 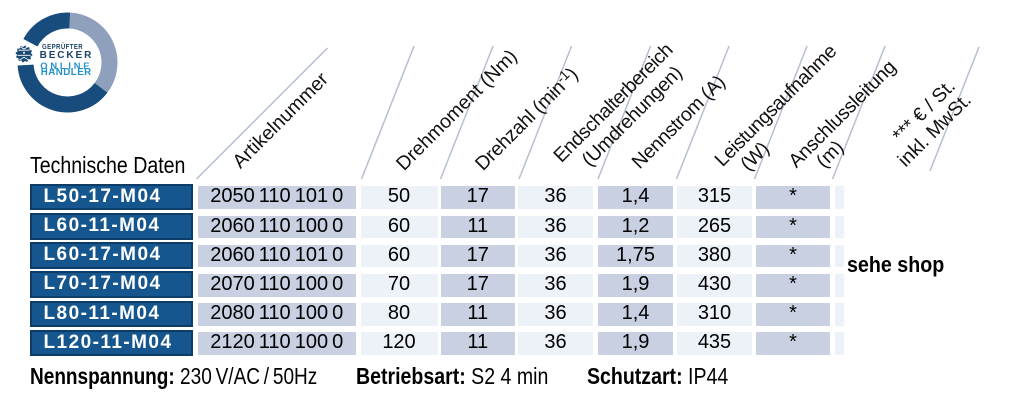 What do you see at coordinates (280, 120) in the screenshot?
I see `svg-text: Artikelnummer` at bounding box center [280, 120].